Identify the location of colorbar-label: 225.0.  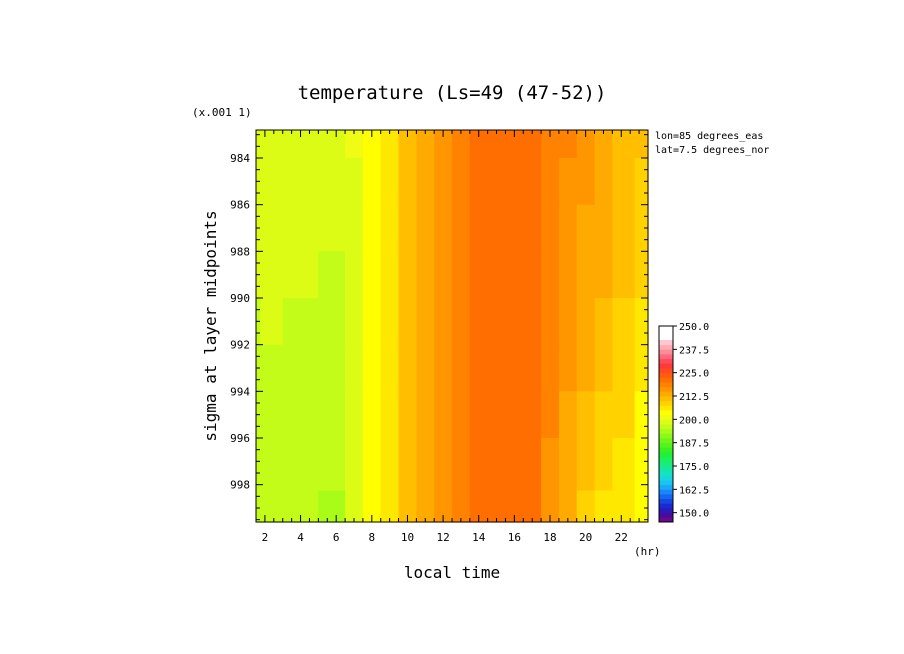
(694, 374).